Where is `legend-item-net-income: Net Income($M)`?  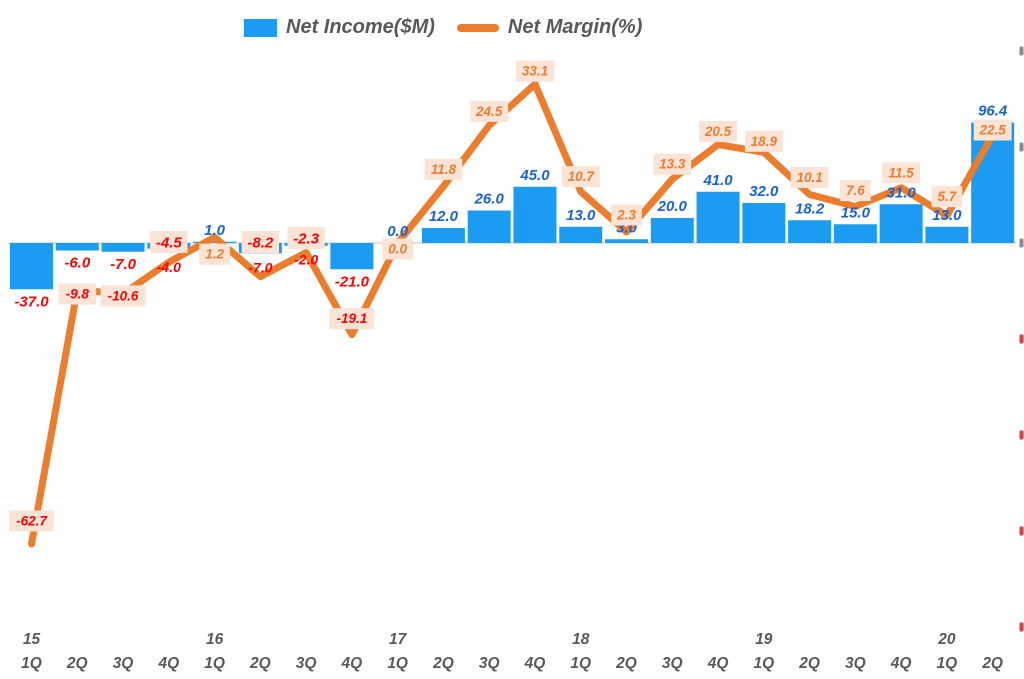 legend-item-net-income: Net Income($M) is located at coordinates (339, 27).